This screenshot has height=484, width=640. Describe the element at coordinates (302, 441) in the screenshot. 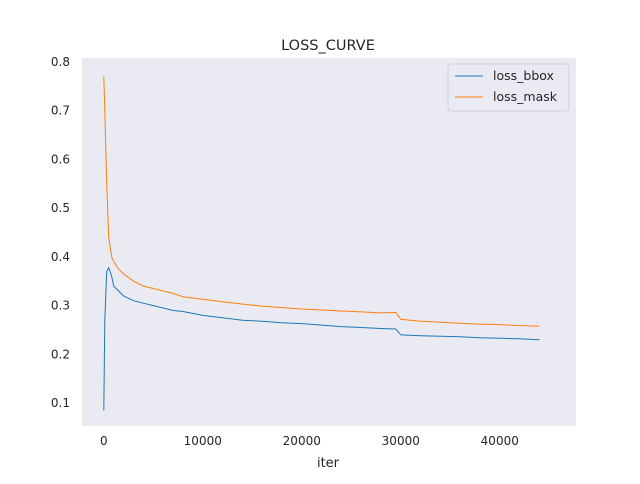

I see `x-tick-label: 20000` at that location.